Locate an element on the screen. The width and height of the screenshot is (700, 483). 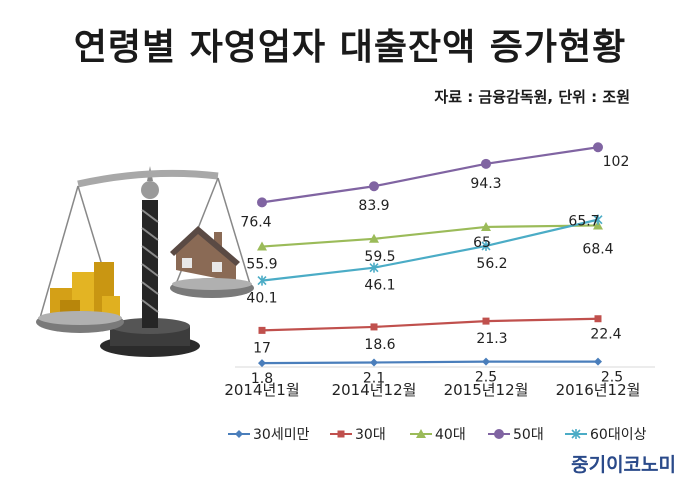
data-label: 46.1 is located at coordinates (379, 286).